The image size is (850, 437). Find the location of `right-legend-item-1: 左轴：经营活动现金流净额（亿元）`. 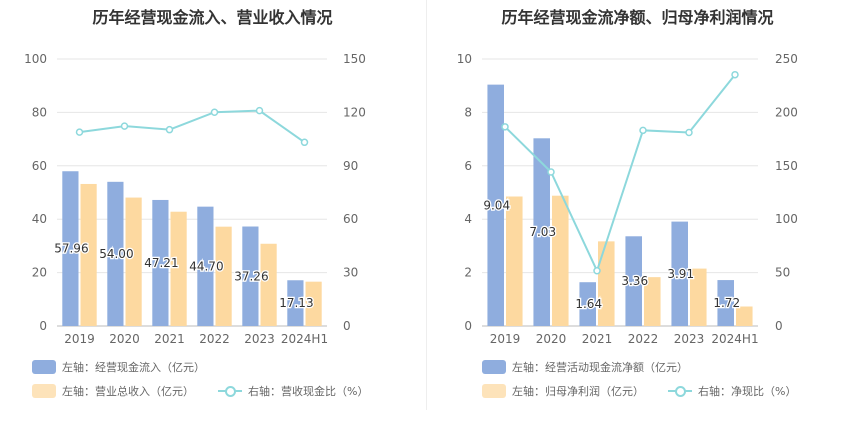

right-legend-item-1: 左轴：经营活动现金流净额（亿元） is located at coordinates (585, 367).